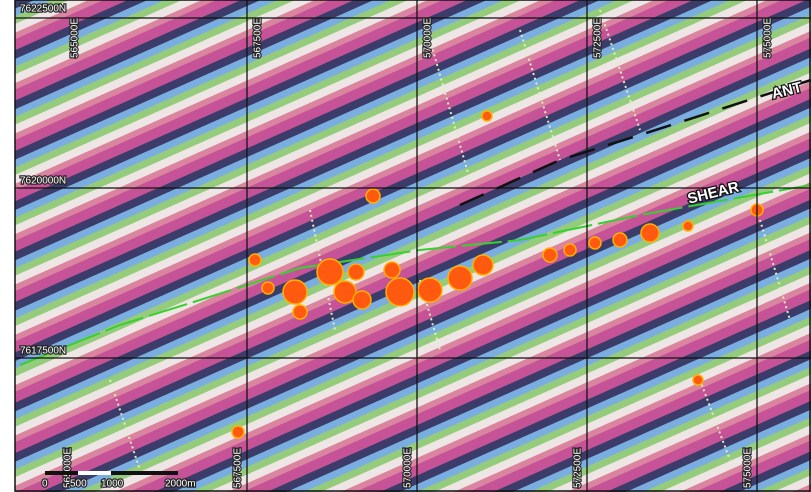 The width and height of the screenshot is (811, 492). I want to click on scale-label: 0, so click(45, 484).